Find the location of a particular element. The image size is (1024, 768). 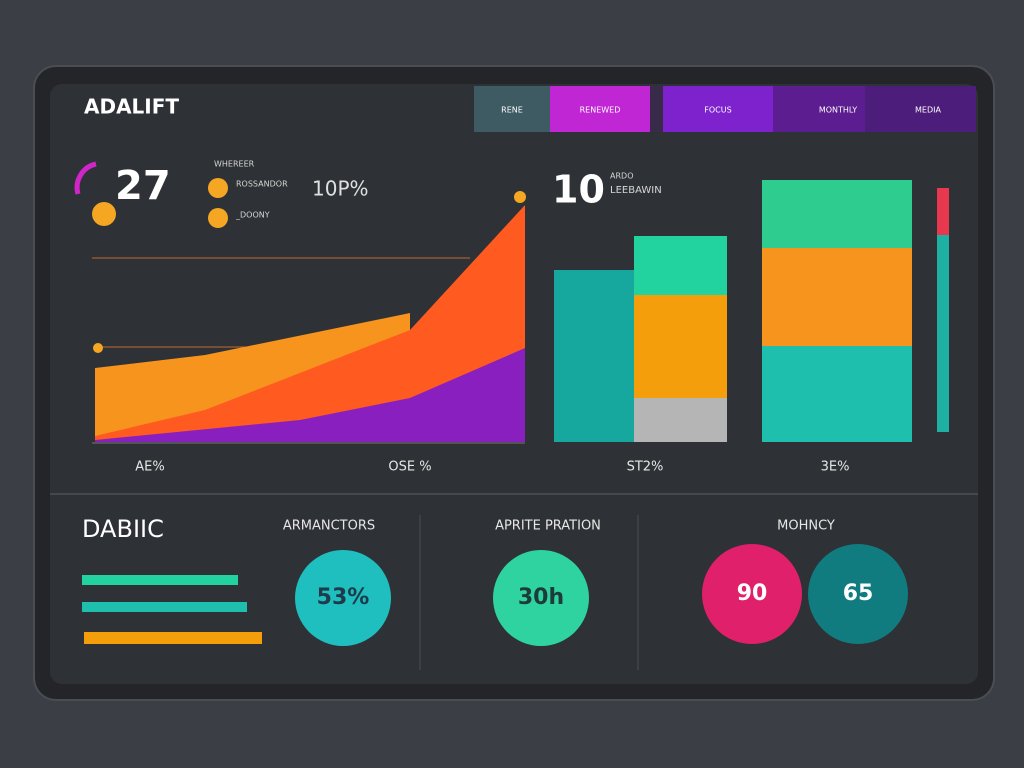

section-title: DABIIC is located at coordinates (123, 529).